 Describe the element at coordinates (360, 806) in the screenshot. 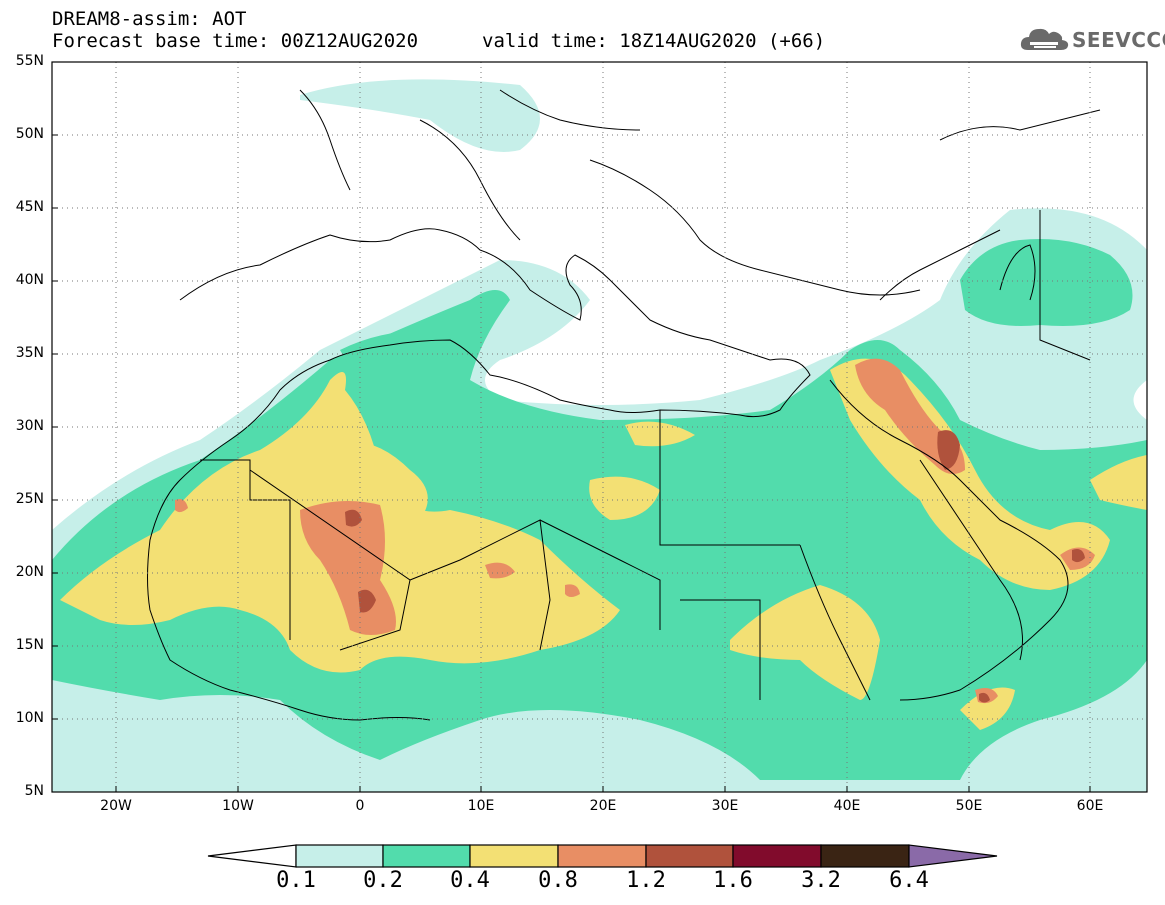

I see `lon-label: 0` at that location.